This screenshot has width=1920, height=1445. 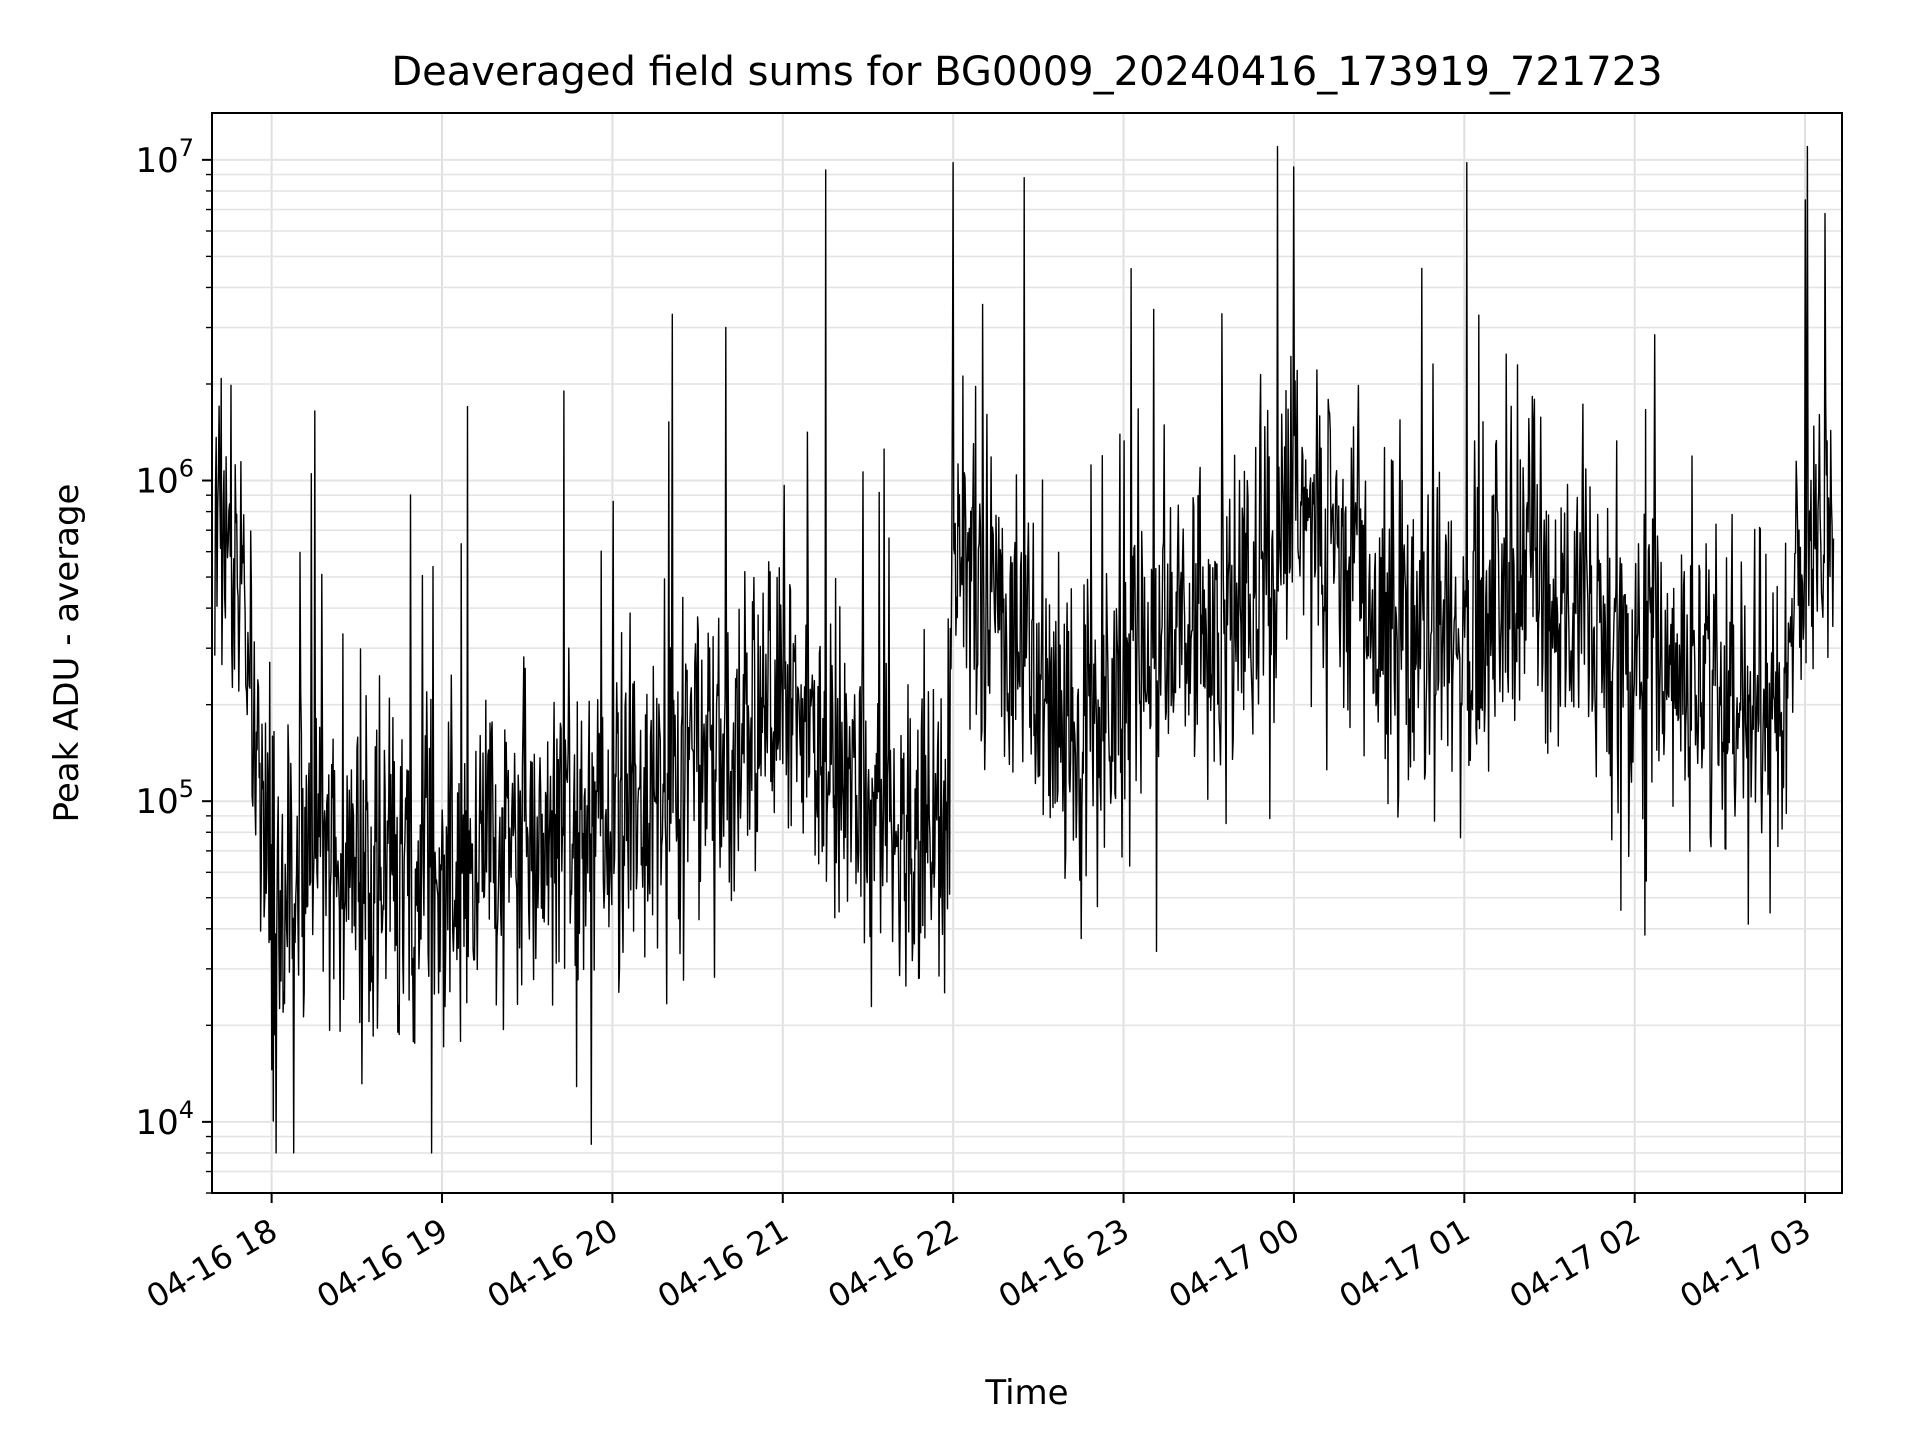 What do you see at coordinates (164, 157) in the screenshot?
I see `y-tick-label: 10⁷` at bounding box center [164, 157].